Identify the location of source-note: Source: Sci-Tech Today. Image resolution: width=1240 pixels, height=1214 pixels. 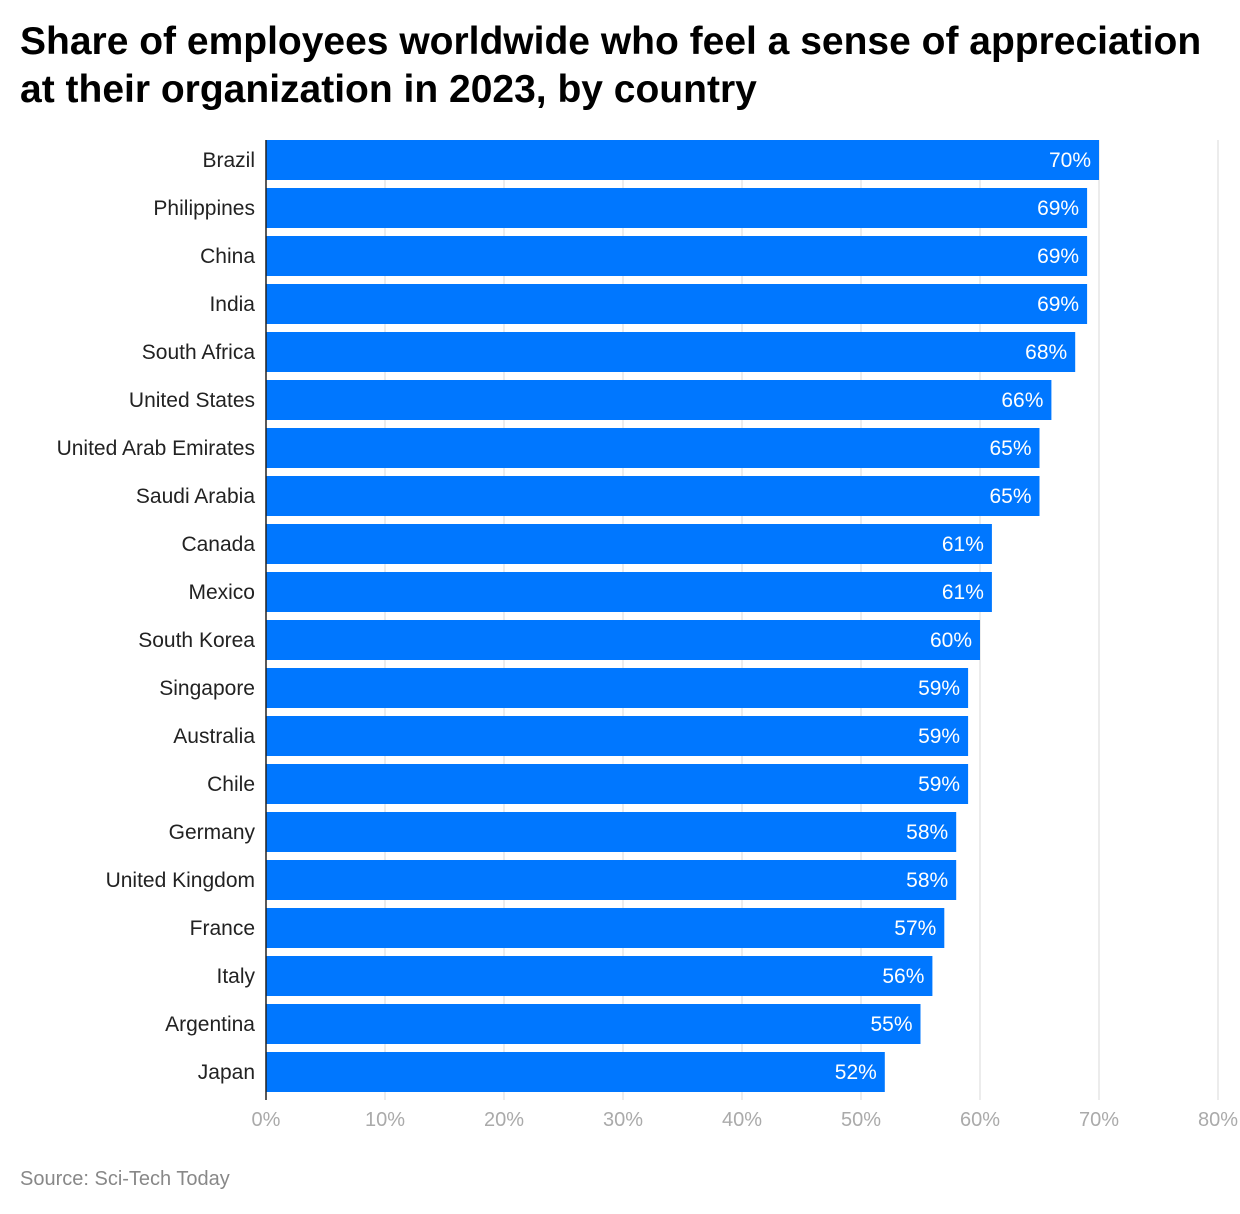
(125, 1179).